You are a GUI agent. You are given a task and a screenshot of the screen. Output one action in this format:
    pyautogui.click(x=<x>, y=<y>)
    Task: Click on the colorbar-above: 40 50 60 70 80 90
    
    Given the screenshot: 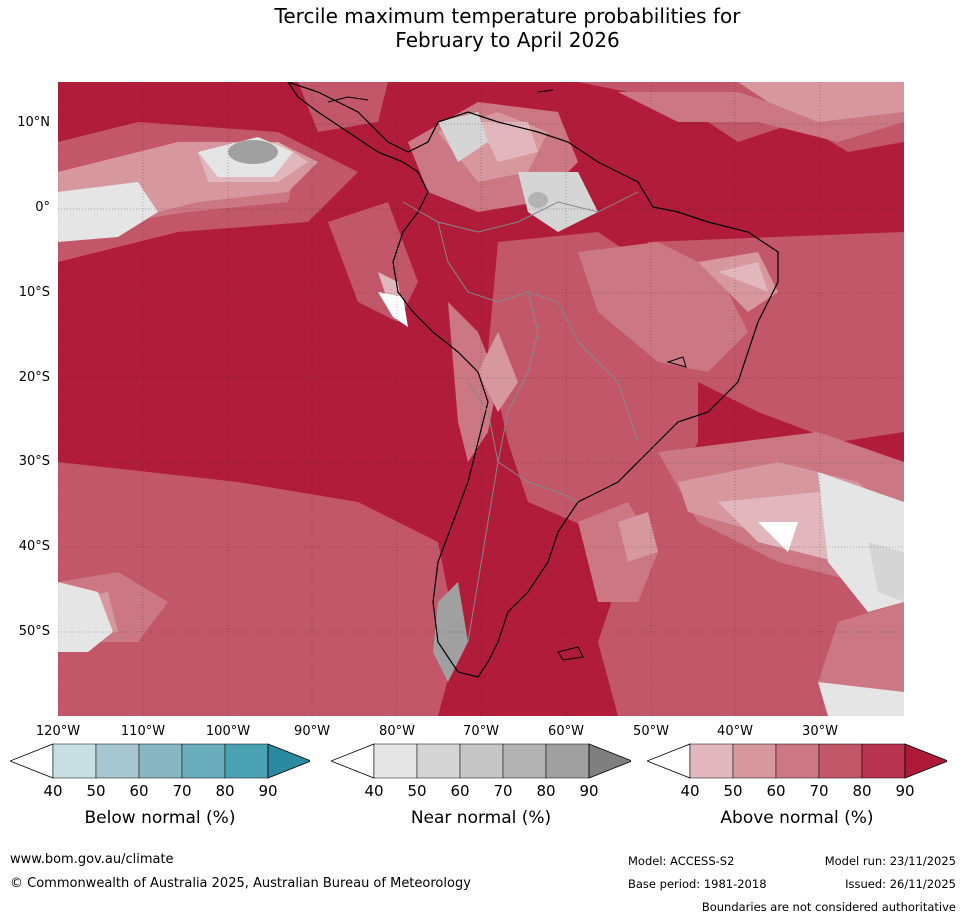 What is the action you would take?
    pyautogui.click(x=797, y=771)
    